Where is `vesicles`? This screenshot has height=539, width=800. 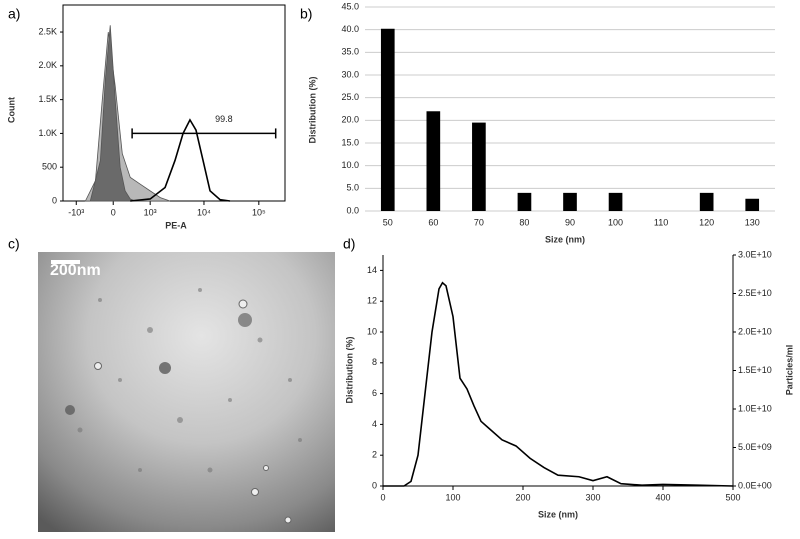
vesicles is located at coordinates (193, 411).